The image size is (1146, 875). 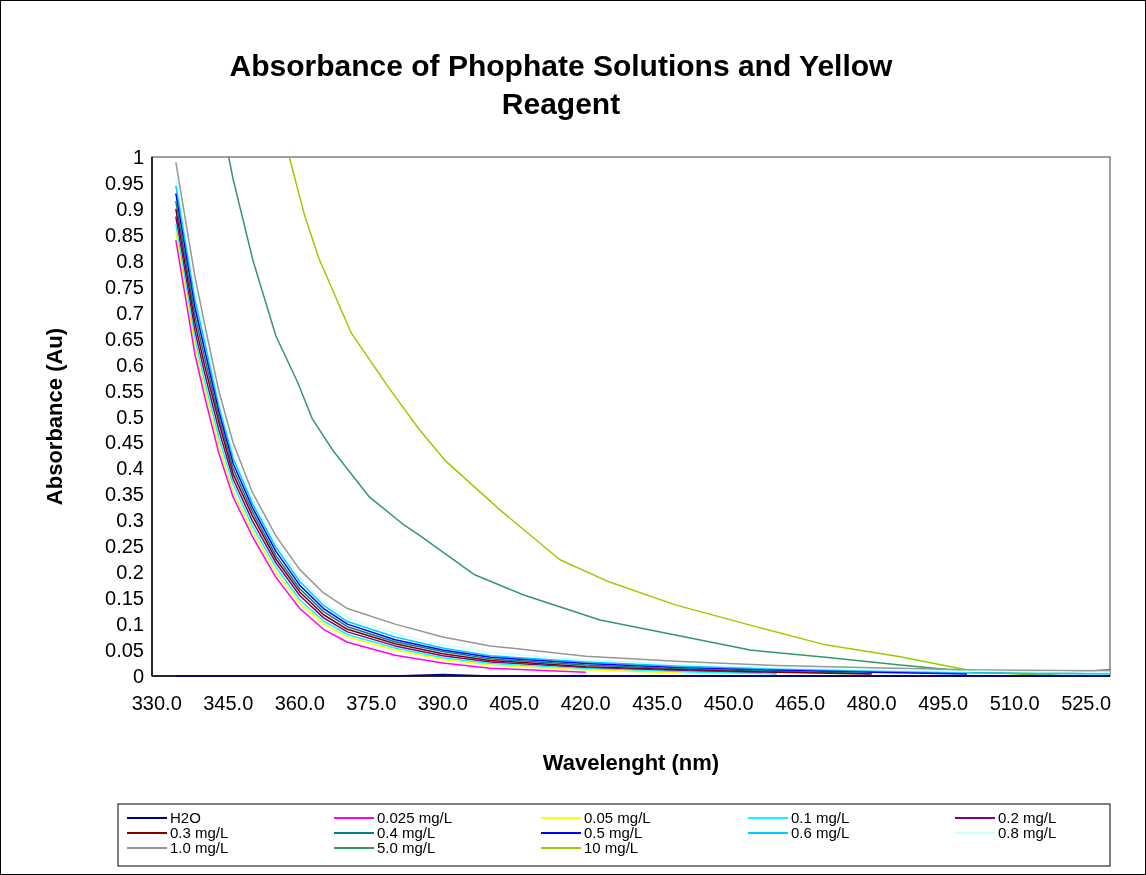 I want to click on y-tick-label: 0, so click(x=138, y=676).